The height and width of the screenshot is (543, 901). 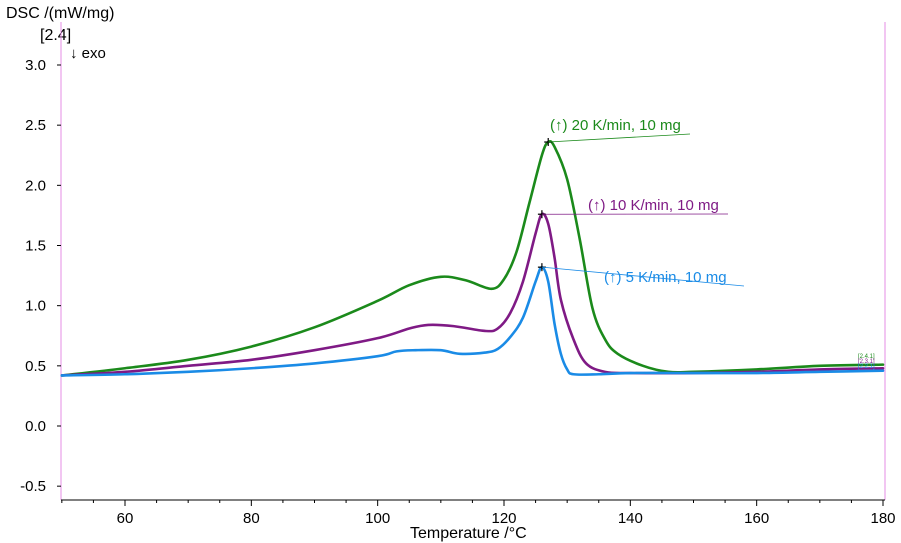 I want to click on y-tick-label: -0.5, so click(x=33, y=486).